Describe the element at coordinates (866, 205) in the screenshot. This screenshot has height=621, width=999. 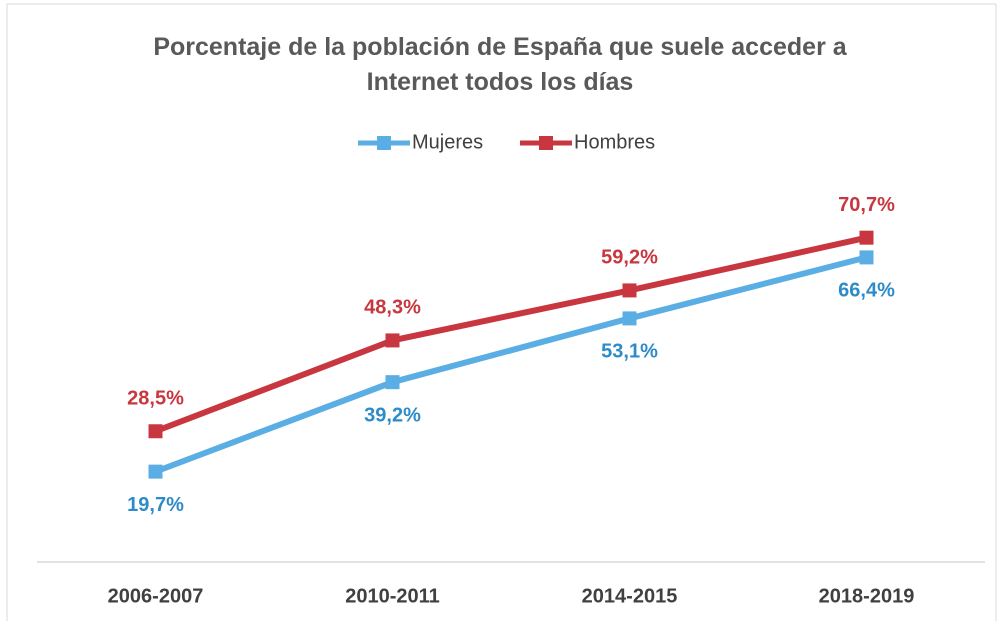
I see `data-label: 70,7%` at that location.